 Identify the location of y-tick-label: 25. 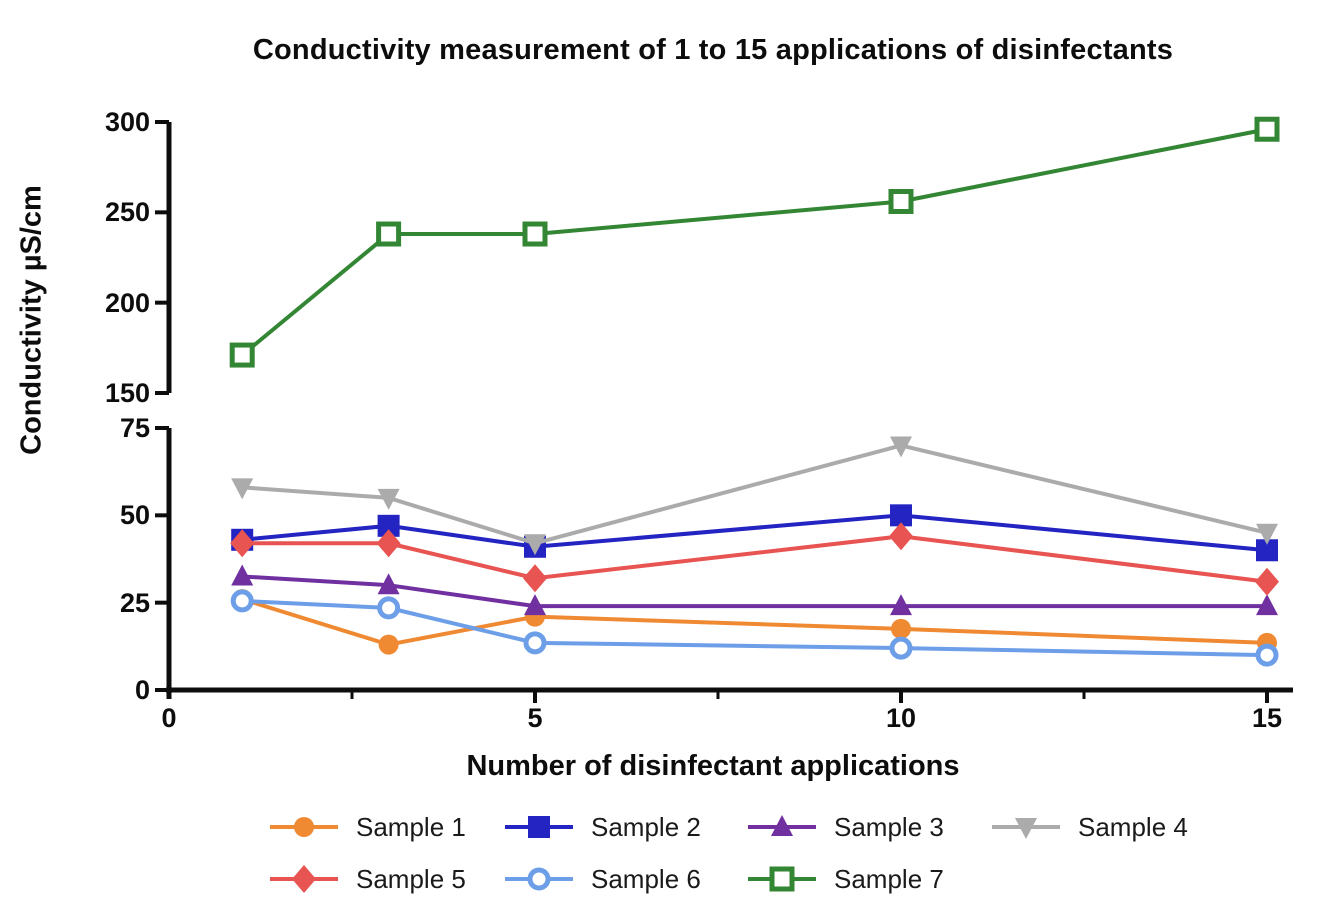
(134, 602).